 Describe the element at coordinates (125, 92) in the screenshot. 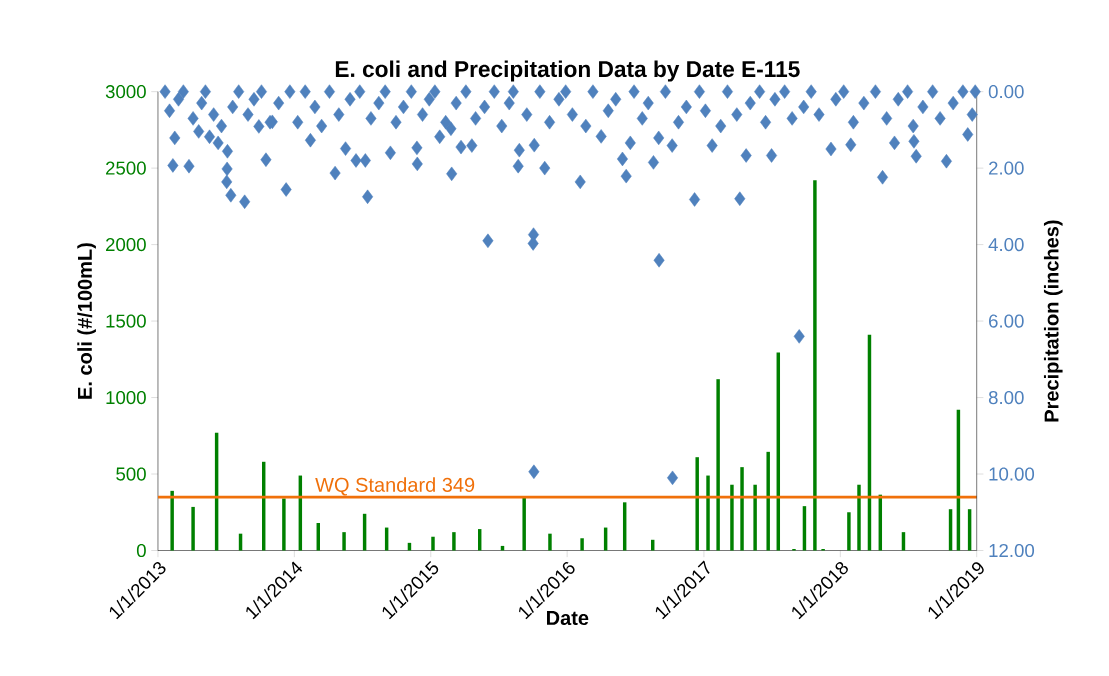

I see `y-tick-label: 3000` at that location.